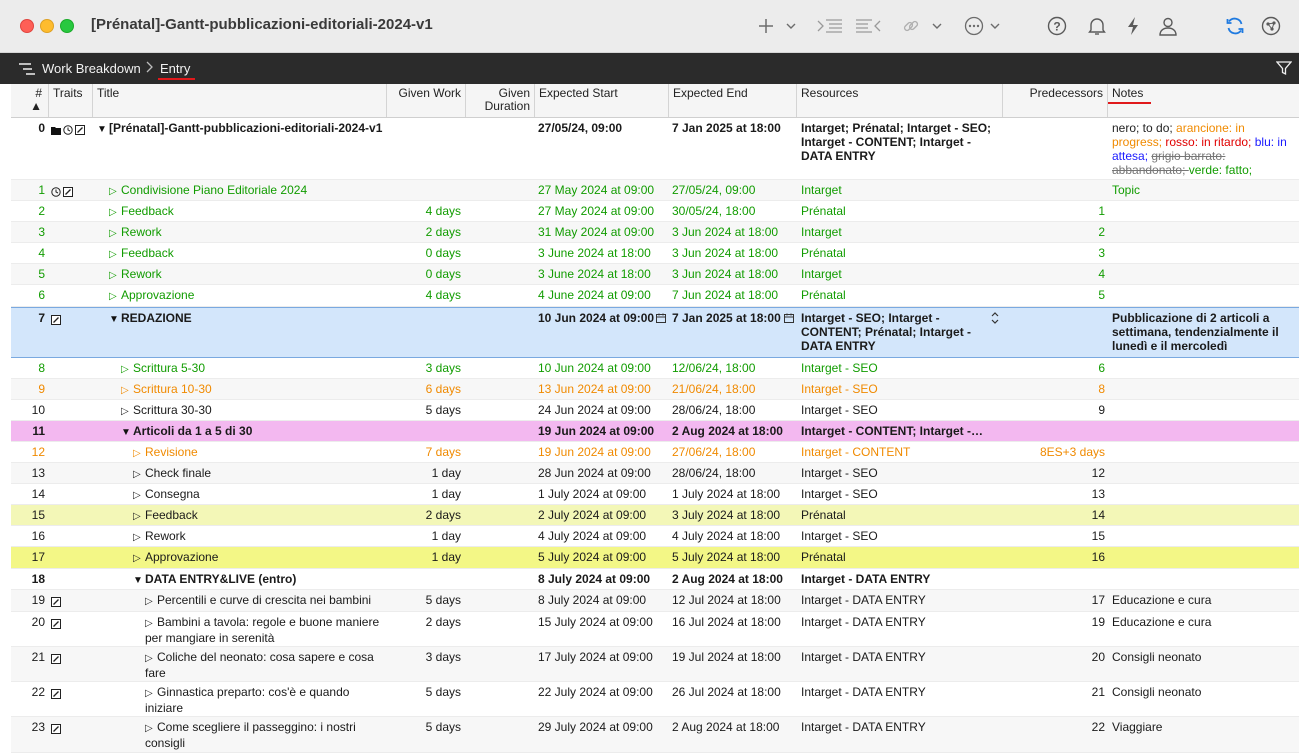 The width and height of the screenshot is (1299, 753). I want to click on help-icon: ?, so click(1057, 26).